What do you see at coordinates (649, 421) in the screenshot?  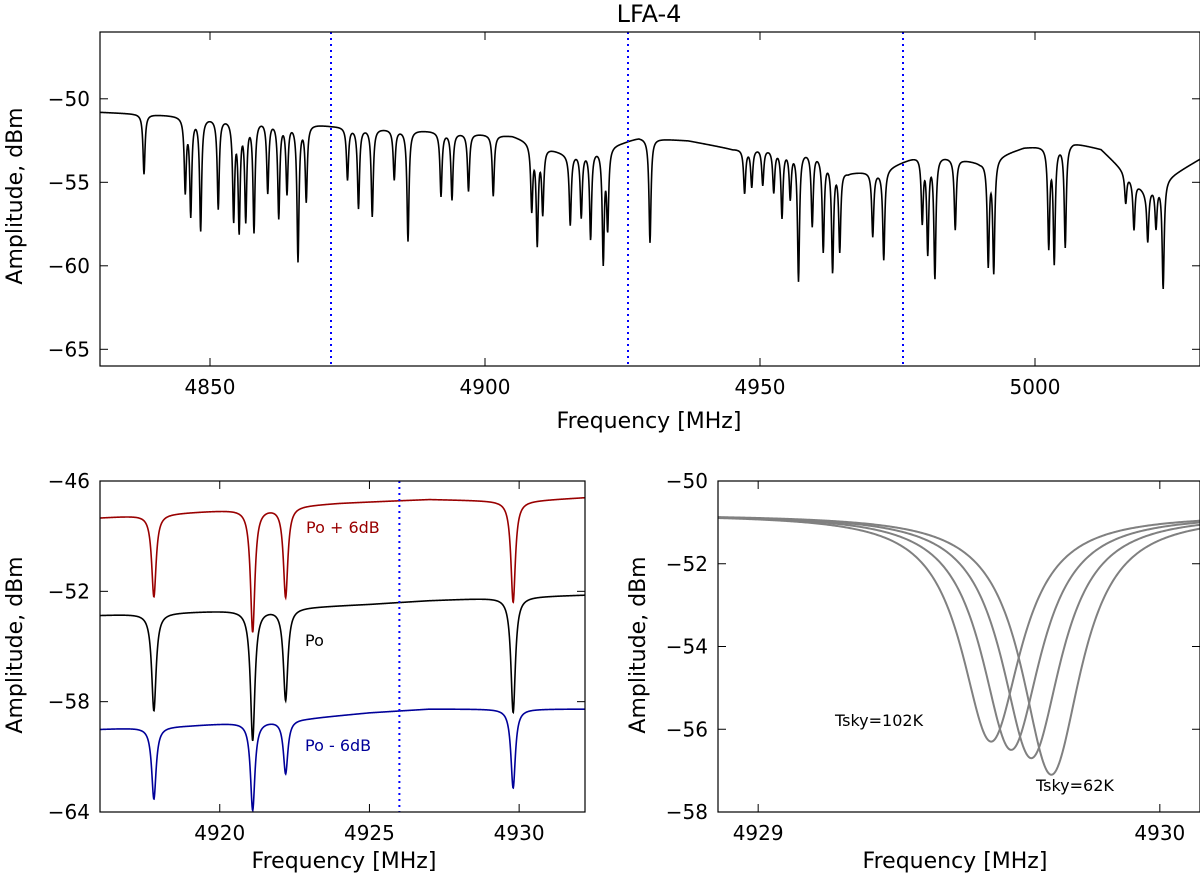 I see `top-x-axis-label: Frequency [MHz]` at bounding box center [649, 421].